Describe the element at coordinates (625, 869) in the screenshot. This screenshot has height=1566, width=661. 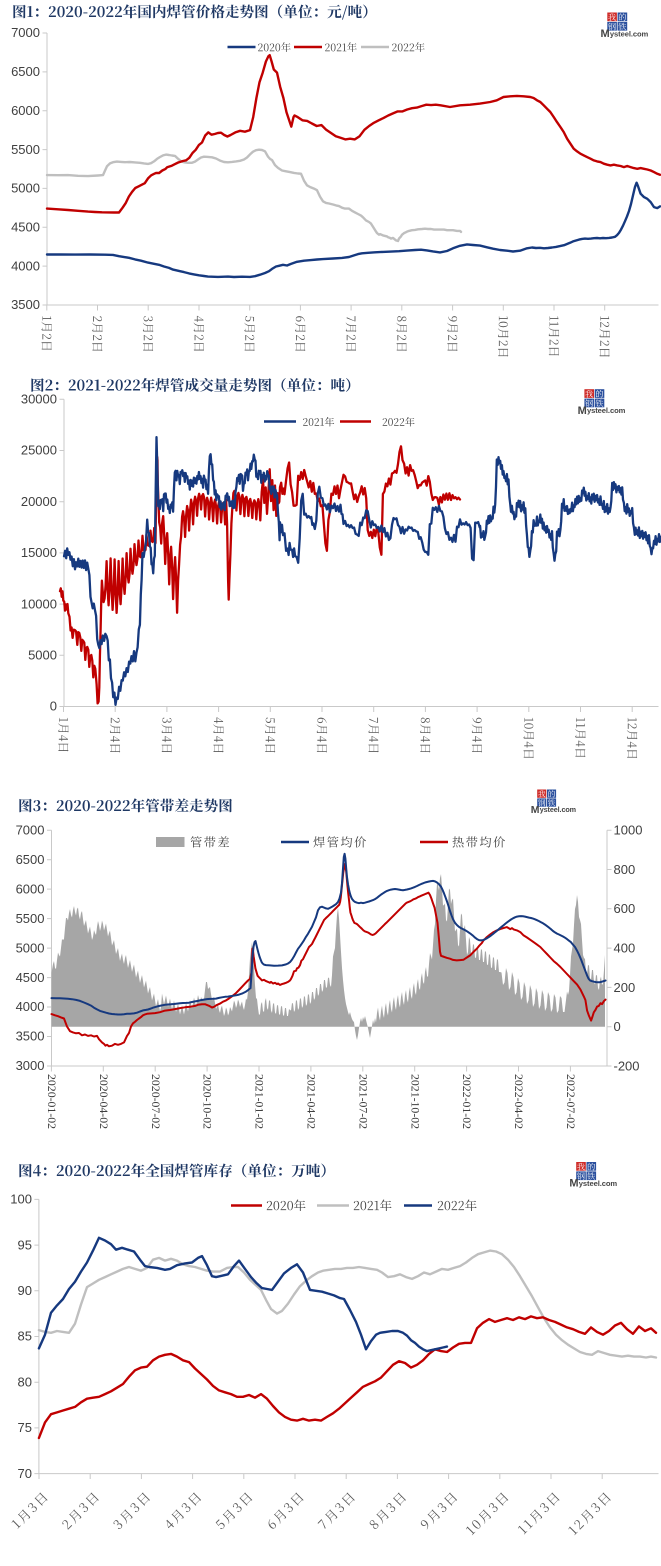
I see `svg-text: 800` at that location.